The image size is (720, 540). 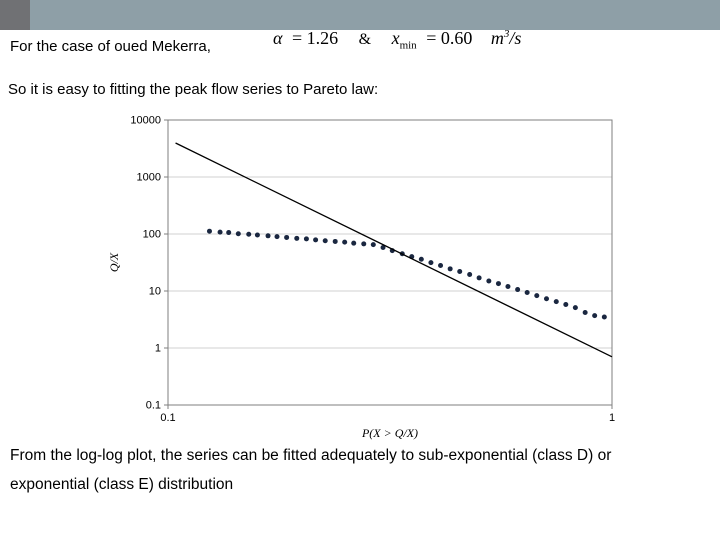 I want to click on xmin-subscript: min, so click(x=408, y=45).